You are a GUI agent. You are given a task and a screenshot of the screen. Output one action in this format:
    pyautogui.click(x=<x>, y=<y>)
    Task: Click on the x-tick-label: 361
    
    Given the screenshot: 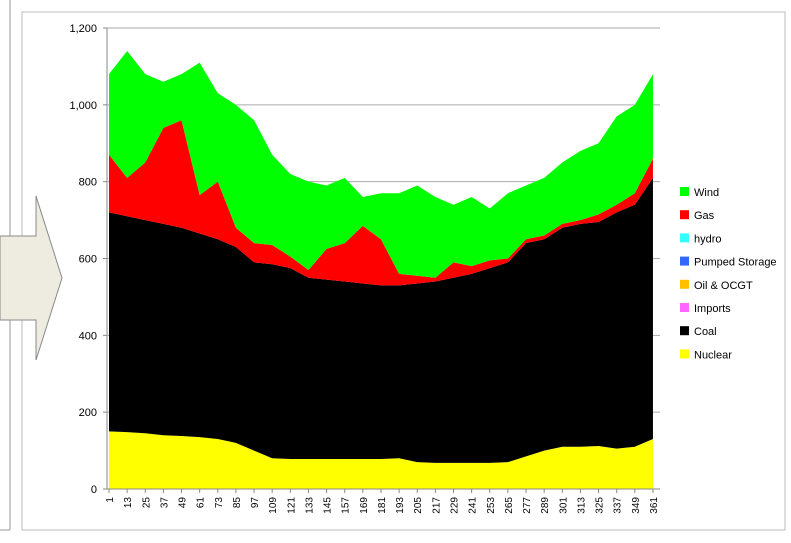 What is the action you would take?
    pyautogui.click(x=654, y=505)
    